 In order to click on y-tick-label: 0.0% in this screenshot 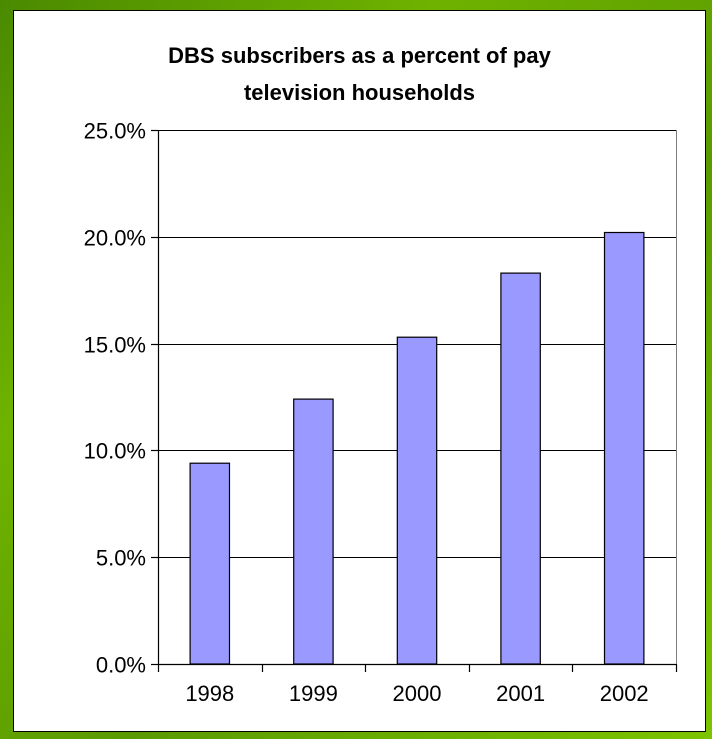, I will do `click(121, 665)`.